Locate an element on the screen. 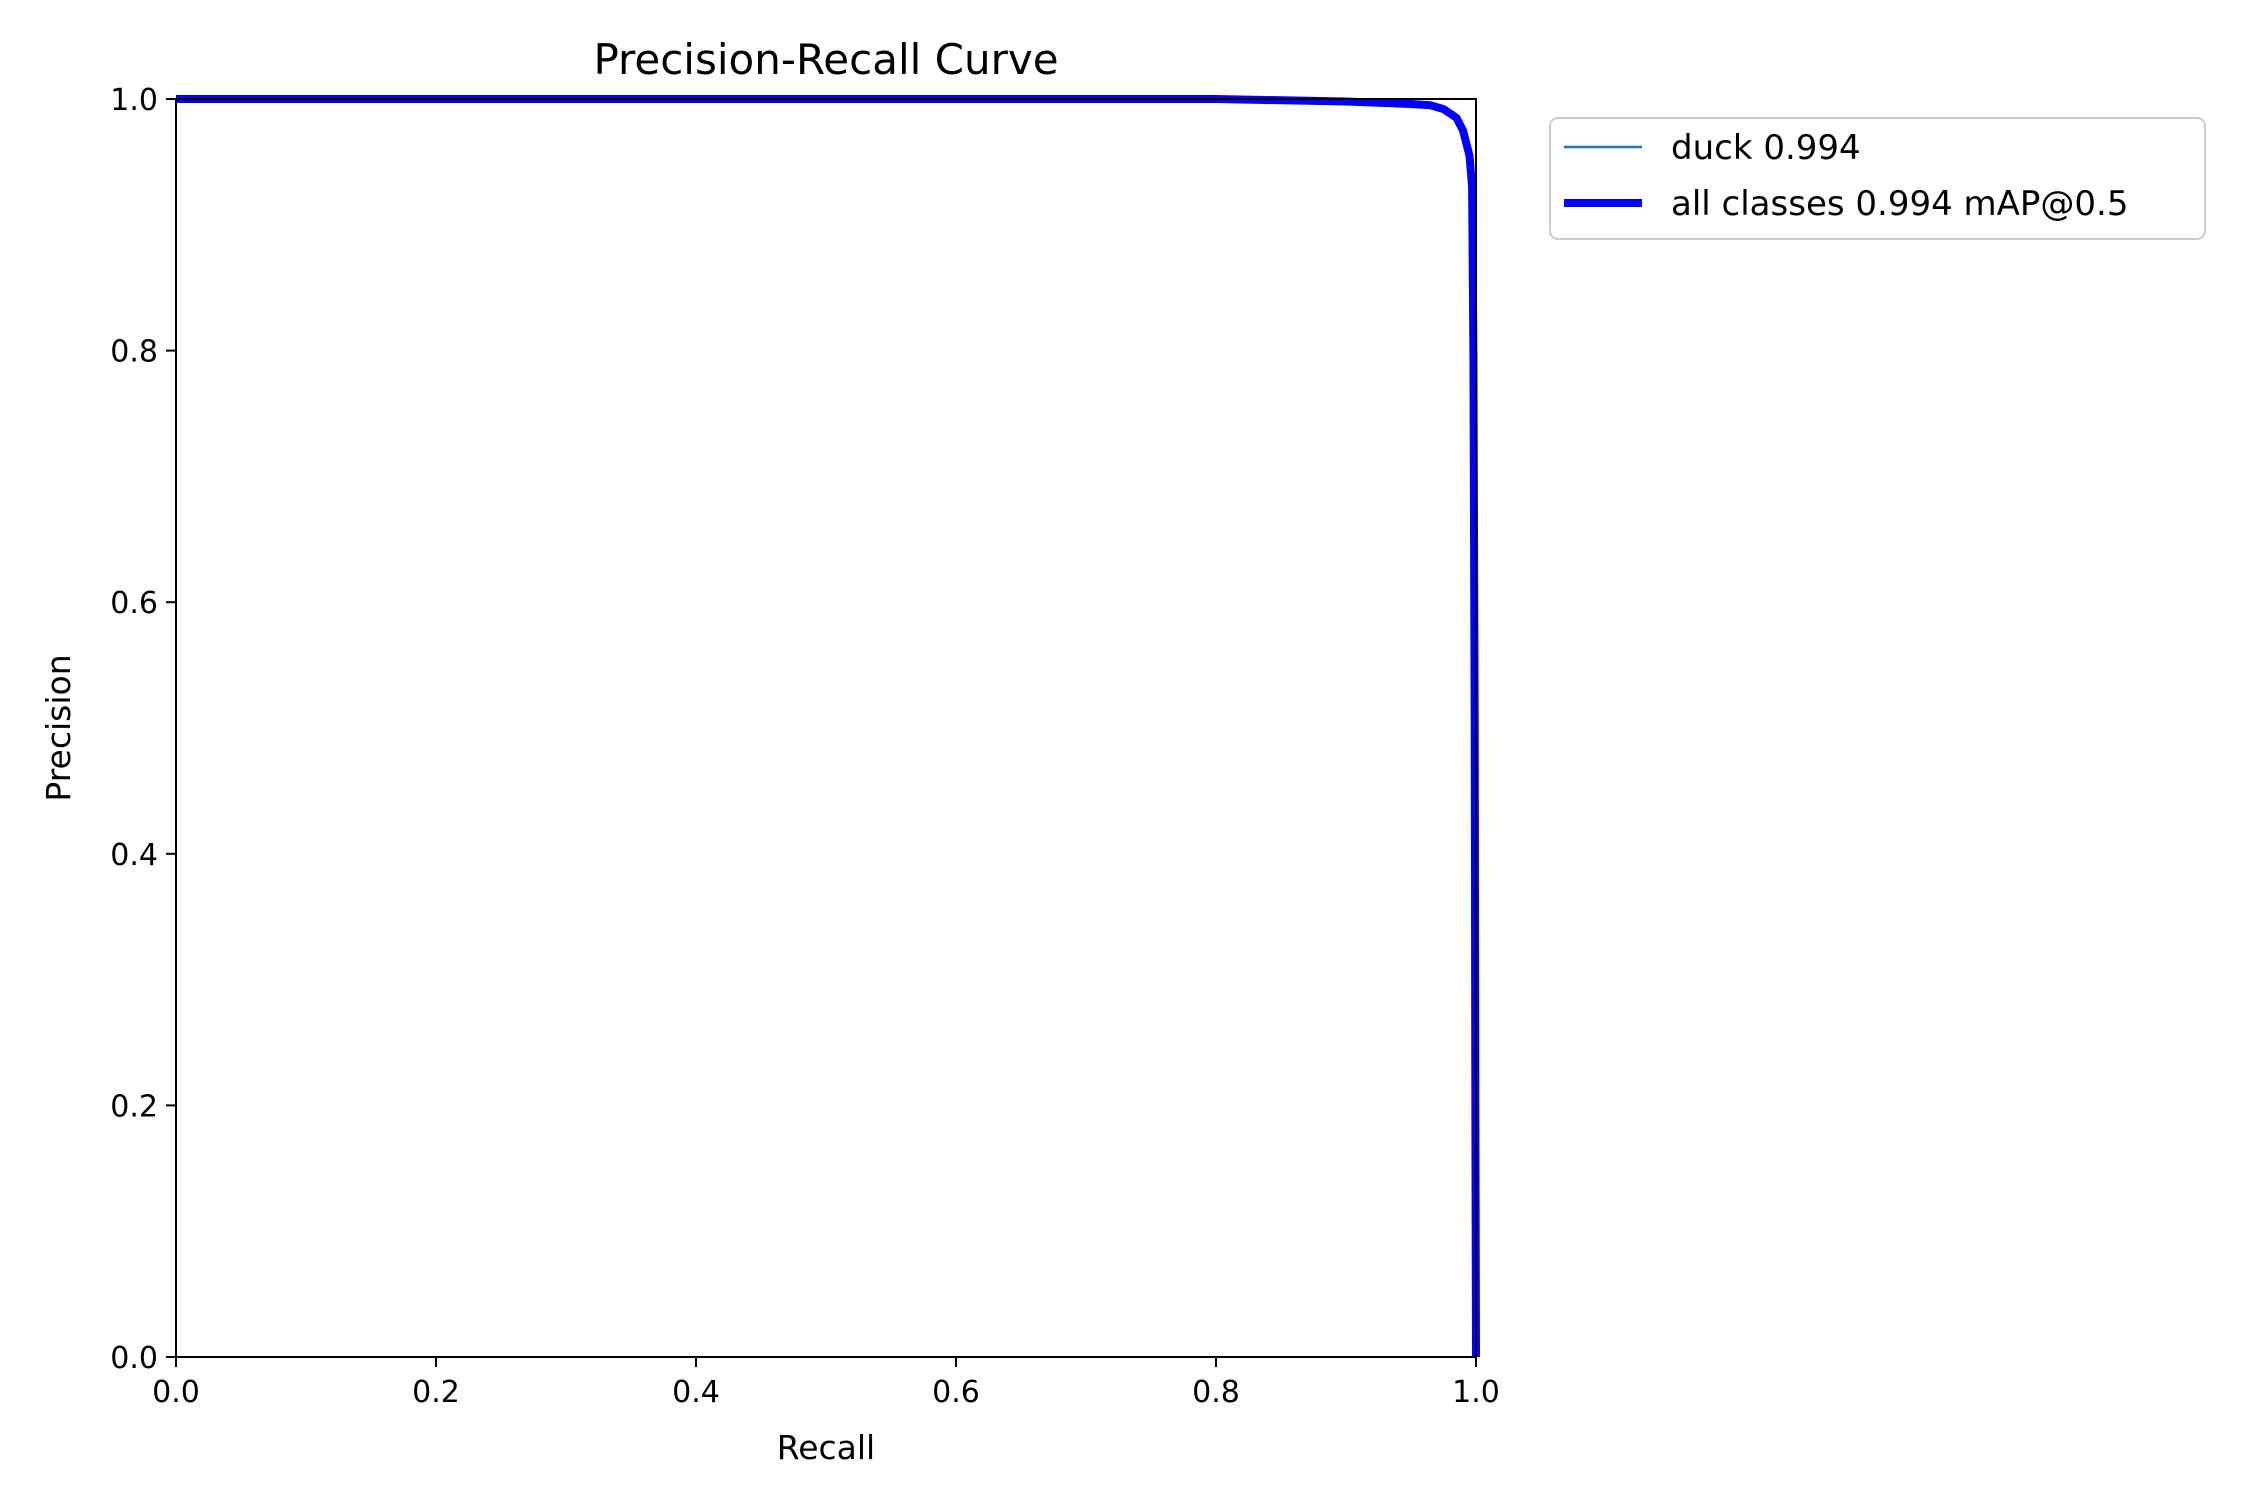 The image size is (2250, 1500). x-tick-label-1: 0.2 is located at coordinates (436, 1392).